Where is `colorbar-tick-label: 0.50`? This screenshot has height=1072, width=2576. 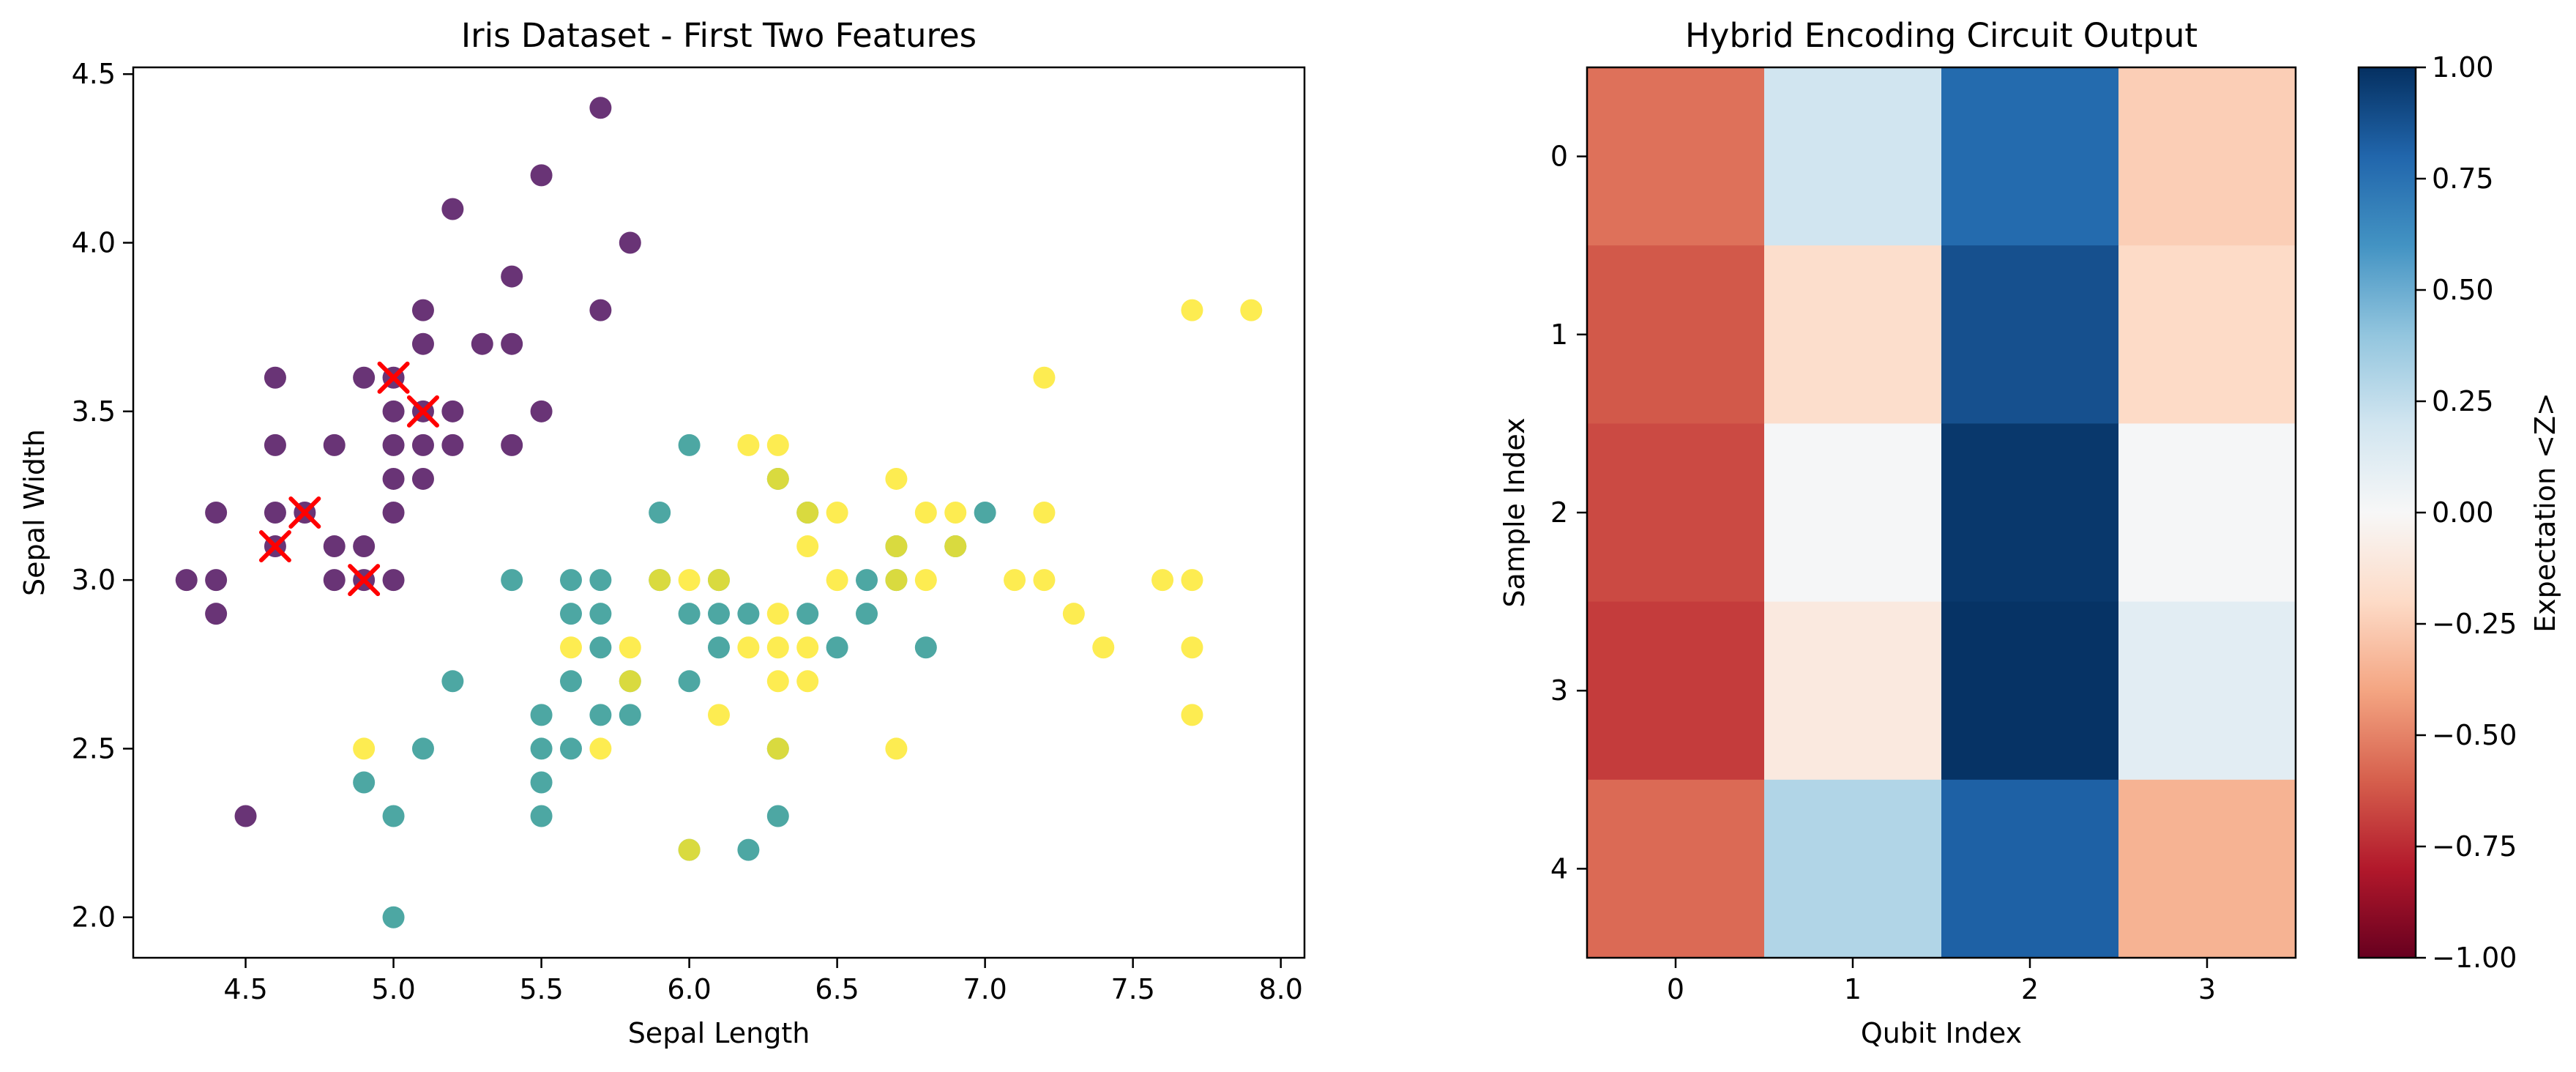
colorbar-tick-label: 0.50 is located at coordinates (2463, 290).